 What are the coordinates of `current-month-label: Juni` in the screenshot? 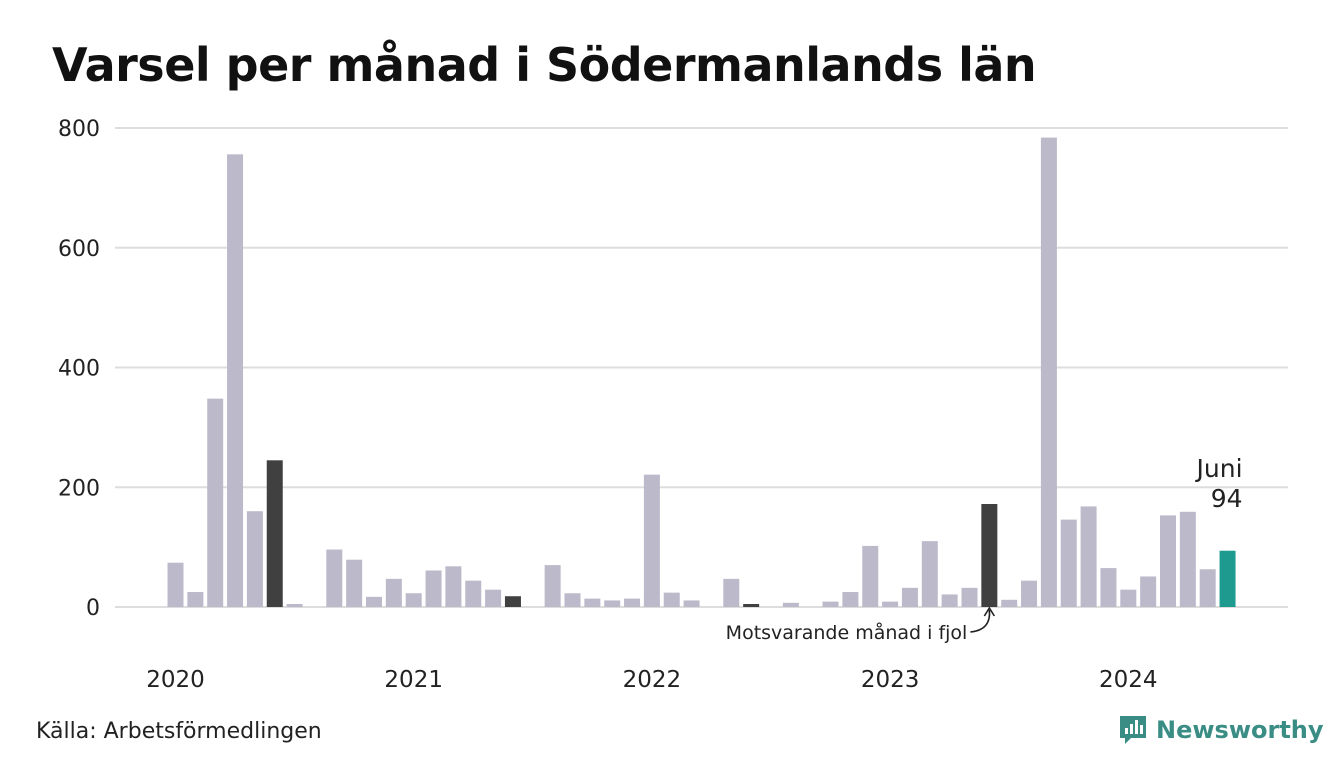 It's located at (1219, 468).